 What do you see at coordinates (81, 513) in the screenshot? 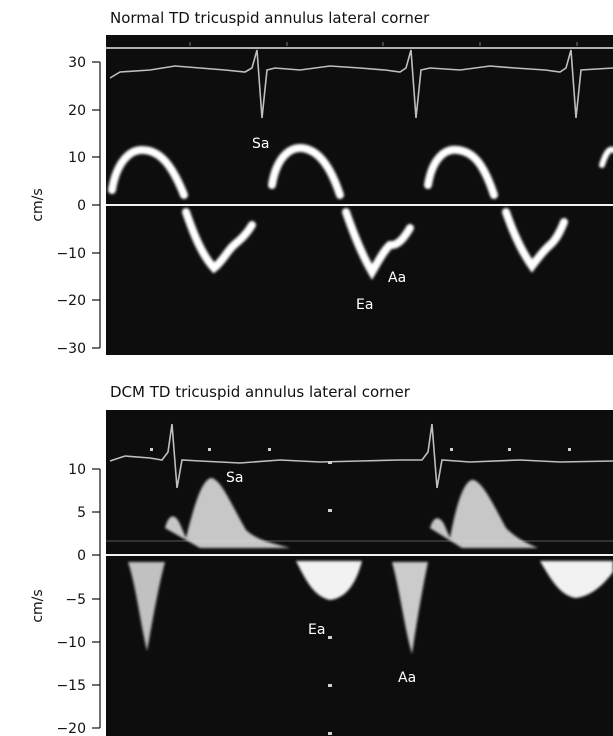
I see `tick-label: 5` at bounding box center [81, 513].